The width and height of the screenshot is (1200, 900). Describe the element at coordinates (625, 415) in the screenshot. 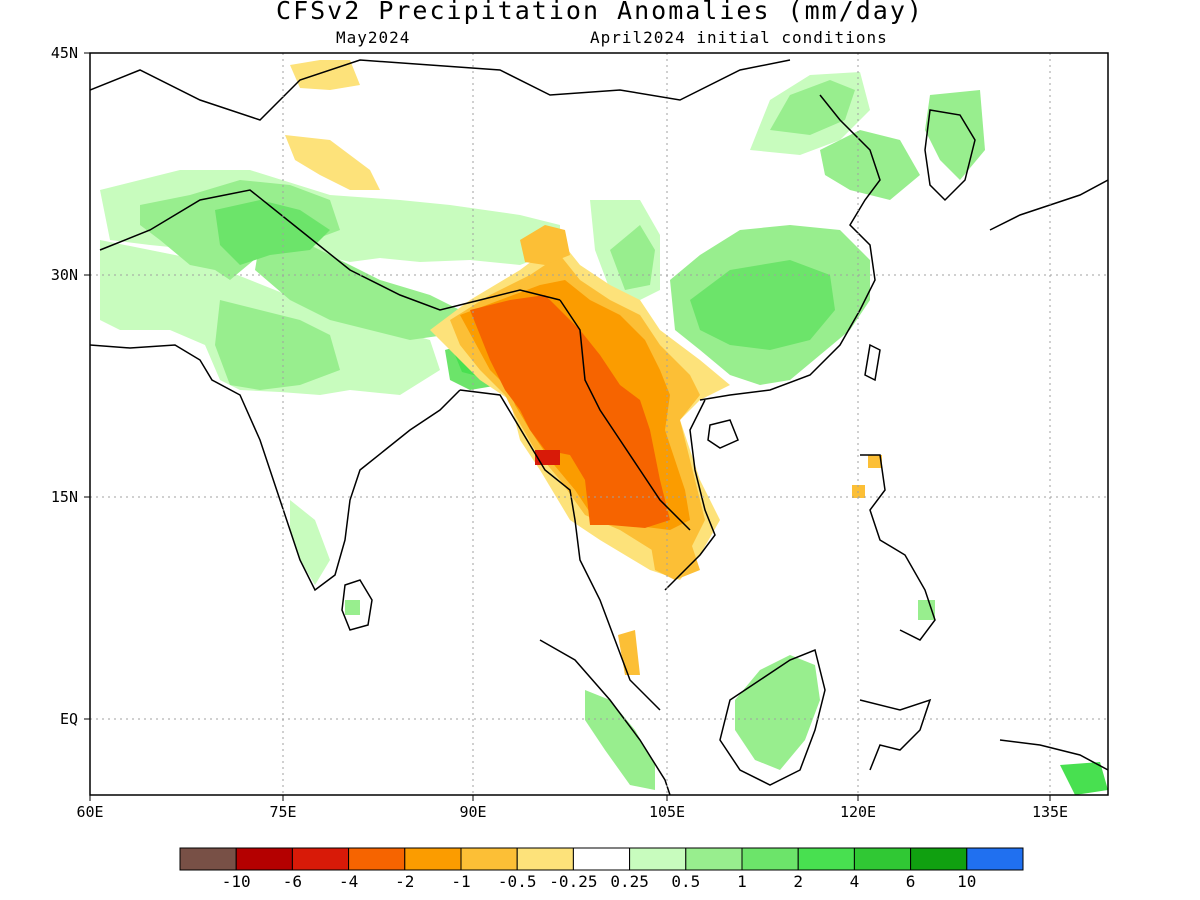

I see `border-indochina` at that location.